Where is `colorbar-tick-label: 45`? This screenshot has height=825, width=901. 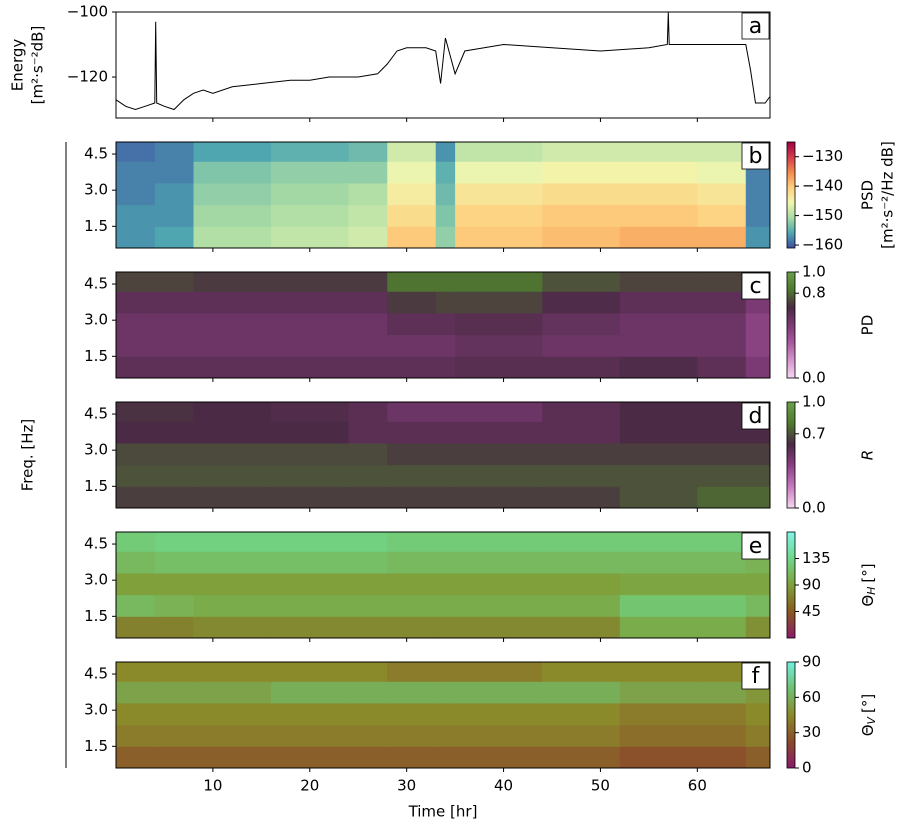
colorbar-tick-label: 45 is located at coordinates (811, 611).